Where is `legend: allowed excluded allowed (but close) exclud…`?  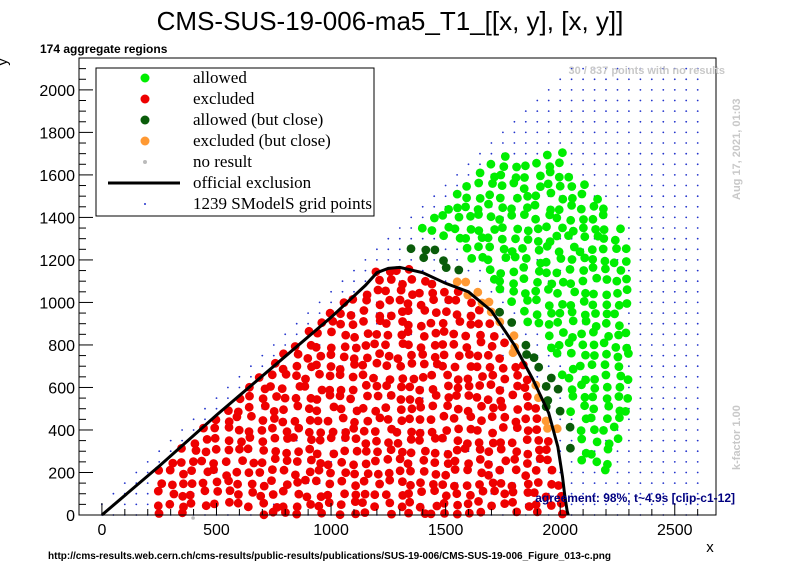
legend: allowed excluded allowed (but close) exclud… is located at coordinates (235, 142).